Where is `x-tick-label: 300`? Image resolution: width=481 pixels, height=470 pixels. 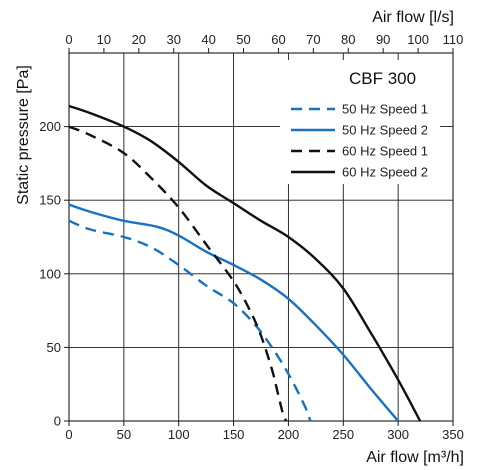
x-tick-label: 300 is located at coordinates (398, 434).